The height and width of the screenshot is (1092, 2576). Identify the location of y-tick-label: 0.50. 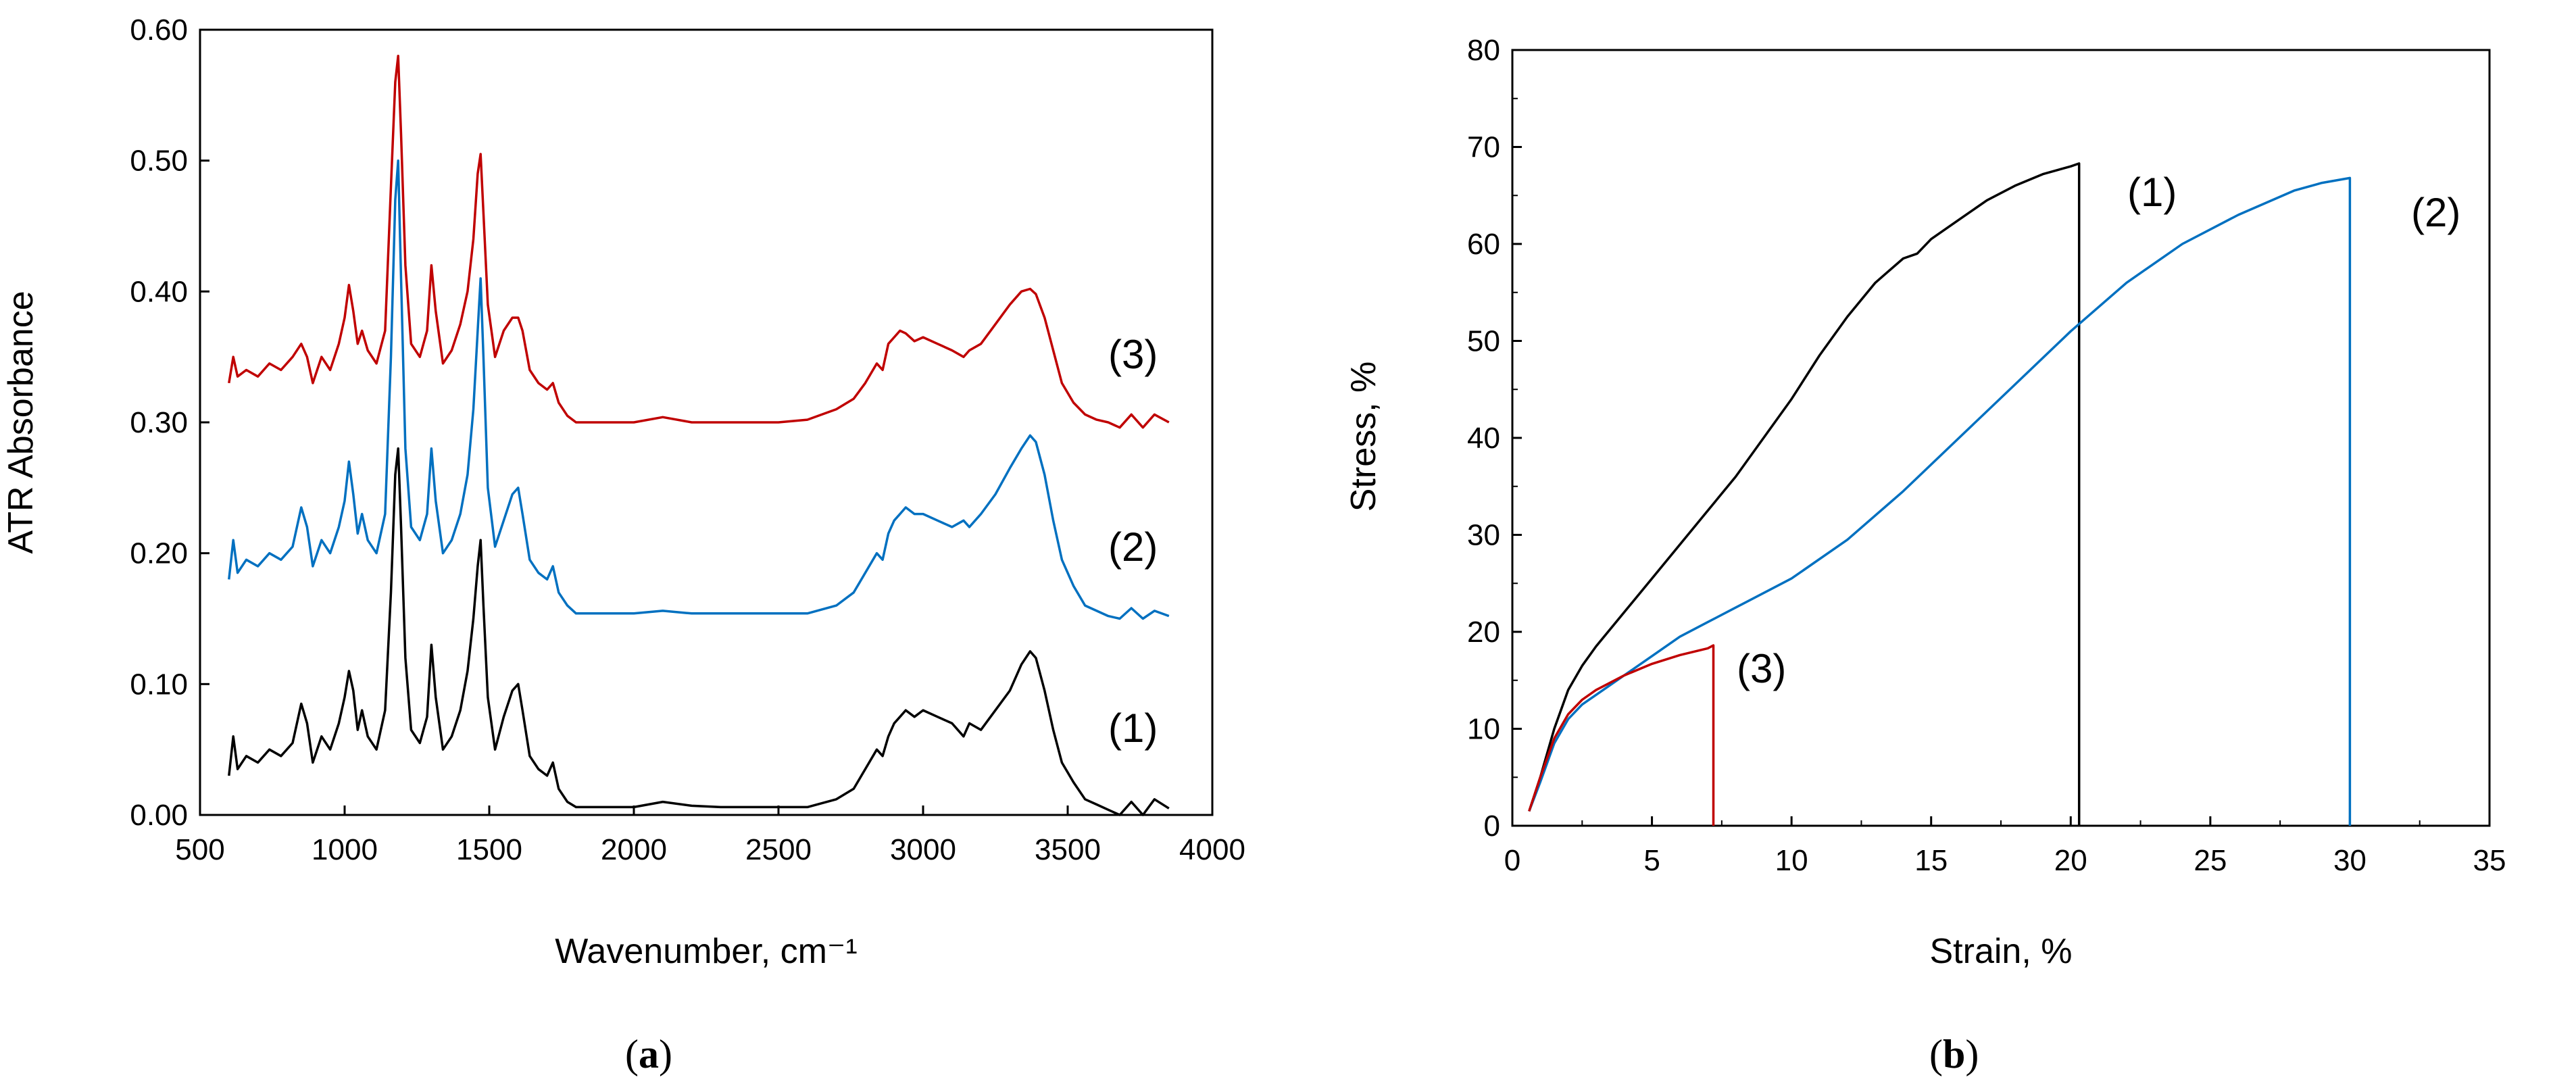
(159, 162).